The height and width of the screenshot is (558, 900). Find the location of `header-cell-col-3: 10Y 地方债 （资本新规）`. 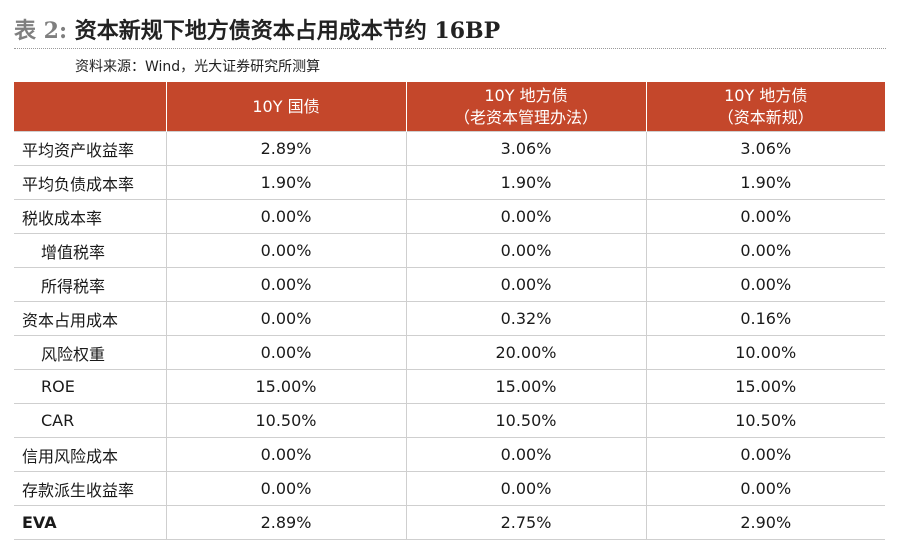

header-cell-col-3: 10Y 地方债 （资本新规） is located at coordinates (765, 107).